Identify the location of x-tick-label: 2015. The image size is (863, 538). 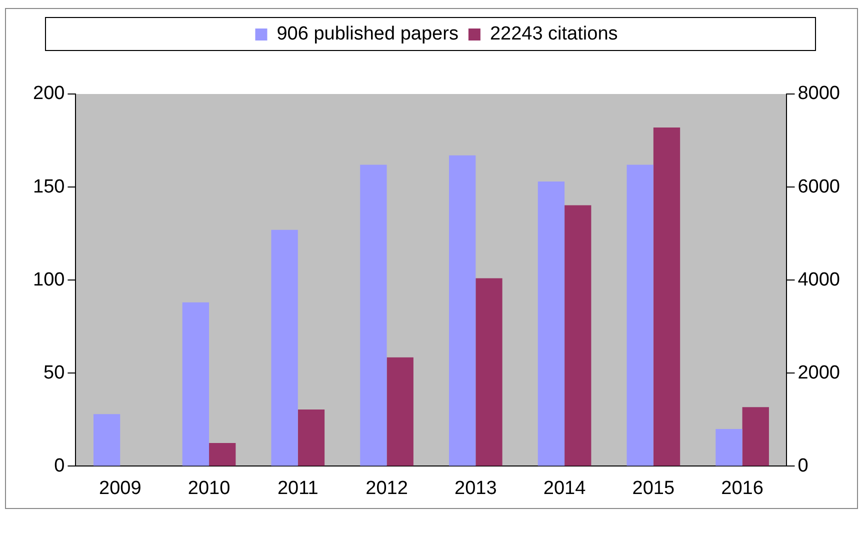
(653, 488).